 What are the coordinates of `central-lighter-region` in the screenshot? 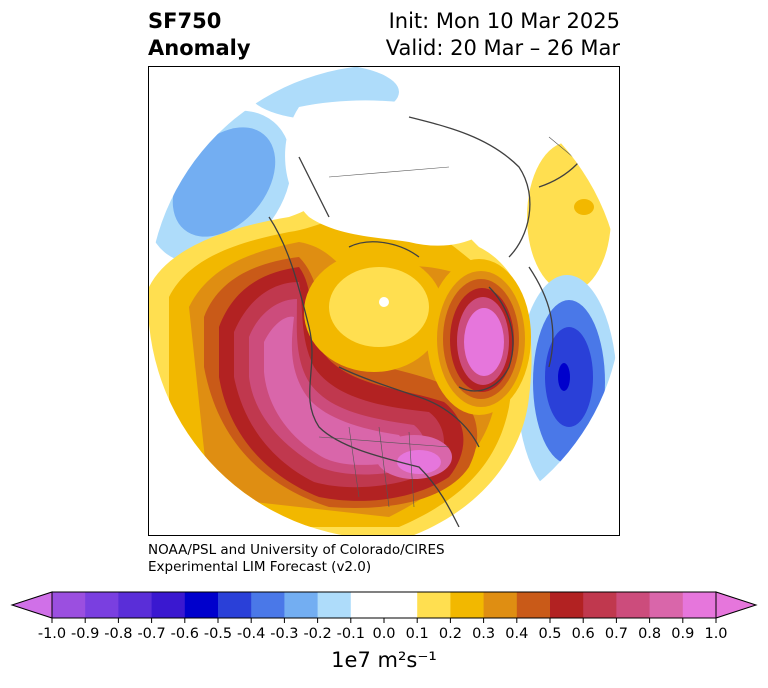 It's located at (398, 236).